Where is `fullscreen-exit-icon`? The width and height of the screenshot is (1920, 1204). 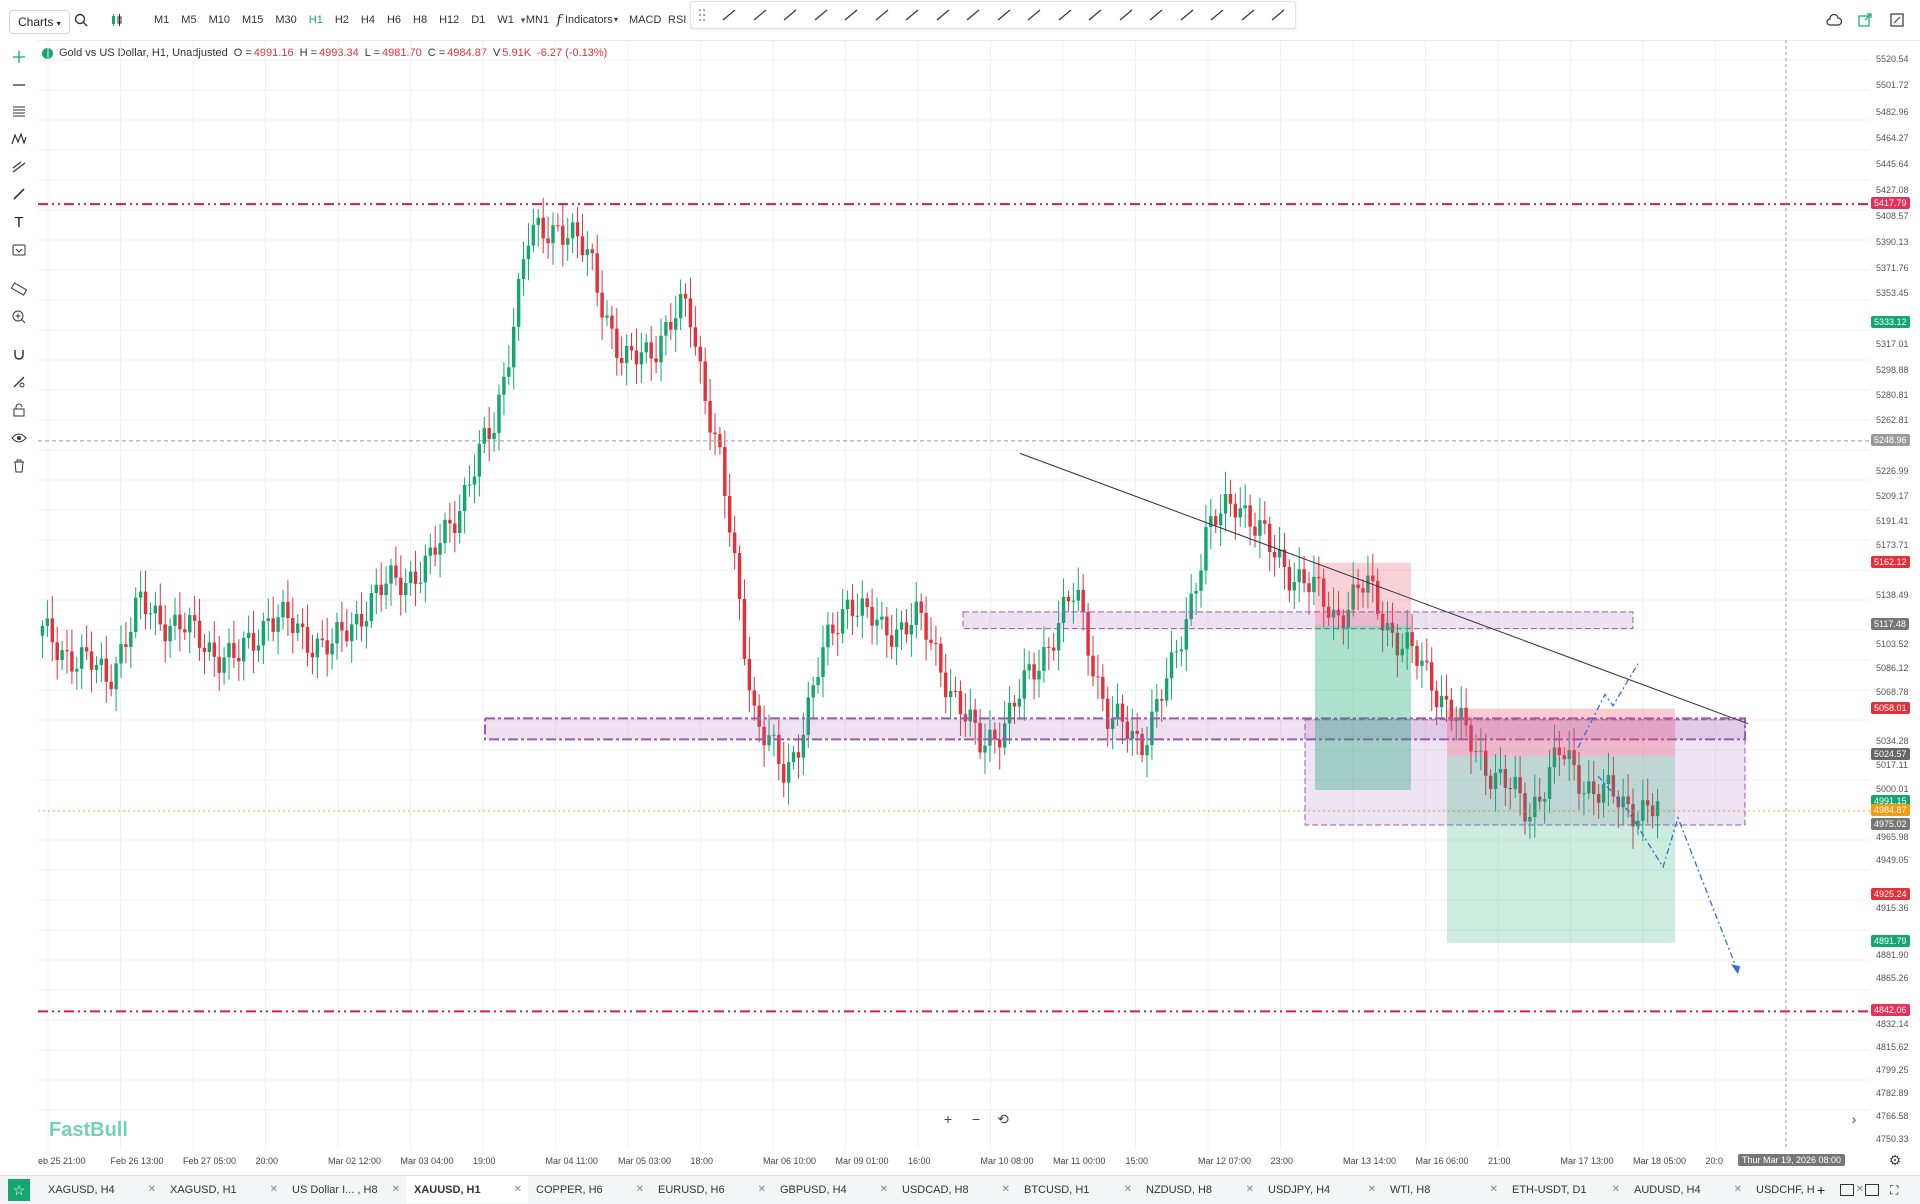
fullscreen-exit-icon is located at coordinates (1897, 20).